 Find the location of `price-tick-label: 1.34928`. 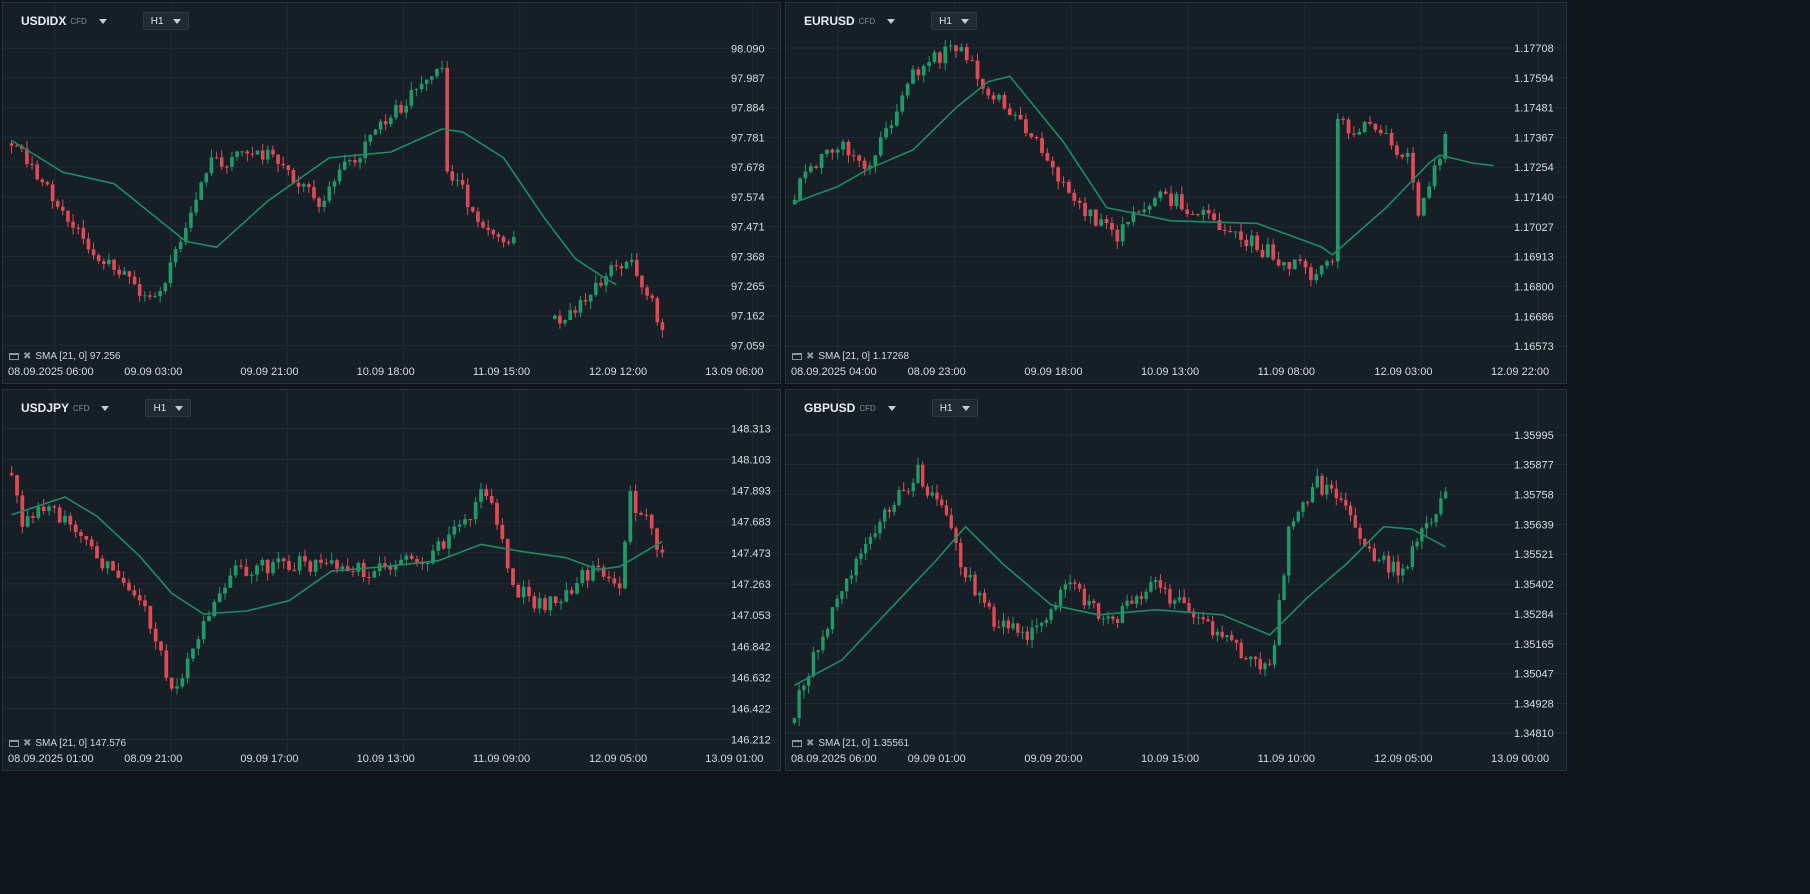

price-tick-label: 1.34928 is located at coordinates (1534, 704).